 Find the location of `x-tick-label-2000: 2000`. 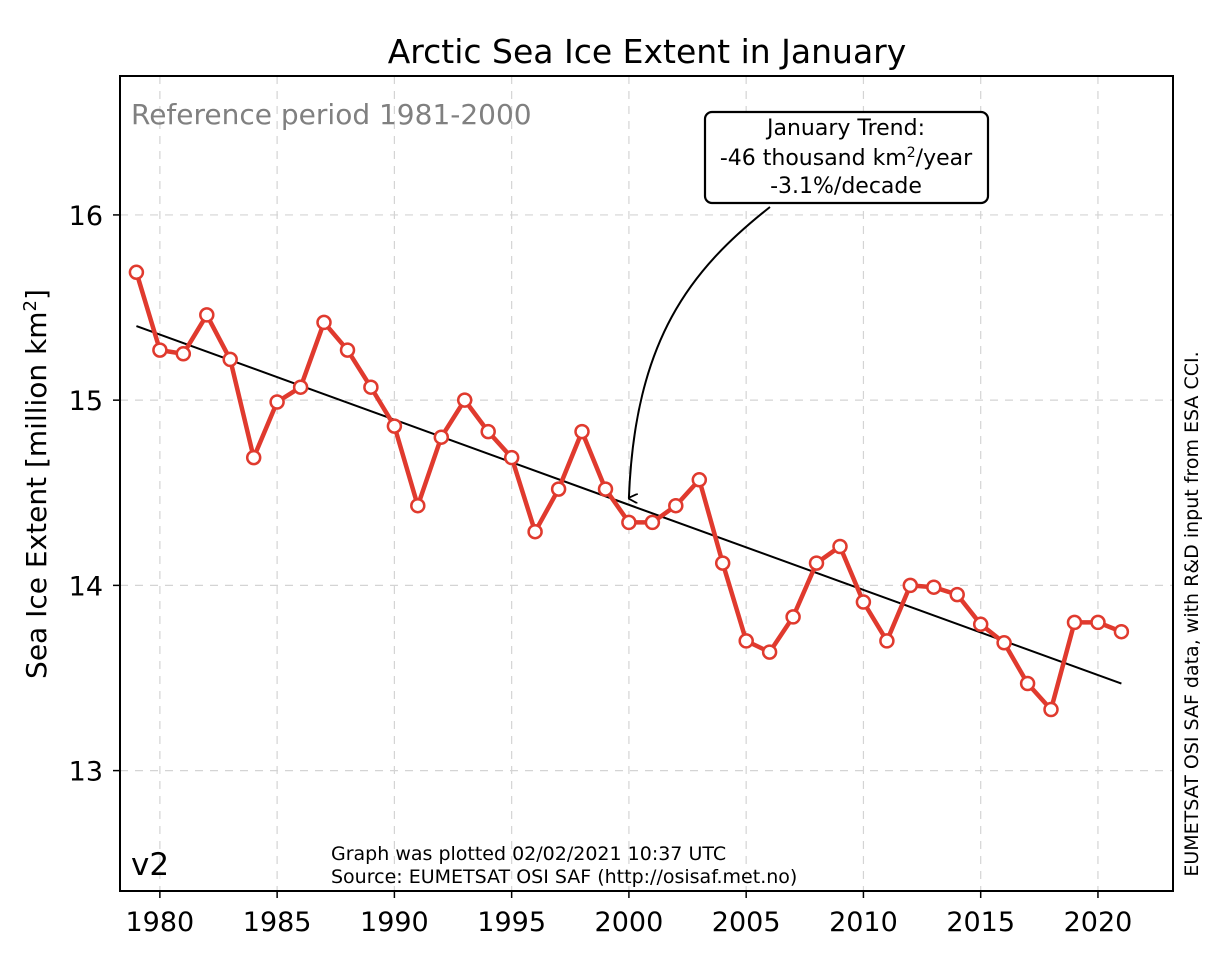

x-tick-label-2000: 2000 is located at coordinates (629, 922).